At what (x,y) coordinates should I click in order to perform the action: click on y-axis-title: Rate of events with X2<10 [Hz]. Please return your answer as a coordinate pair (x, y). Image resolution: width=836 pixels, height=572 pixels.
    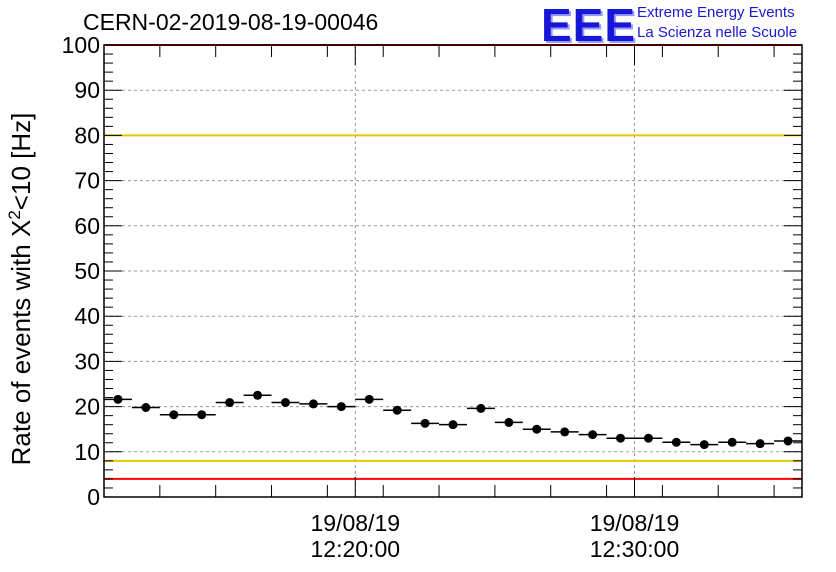
    Looking at the image, I should click on (20, 289).